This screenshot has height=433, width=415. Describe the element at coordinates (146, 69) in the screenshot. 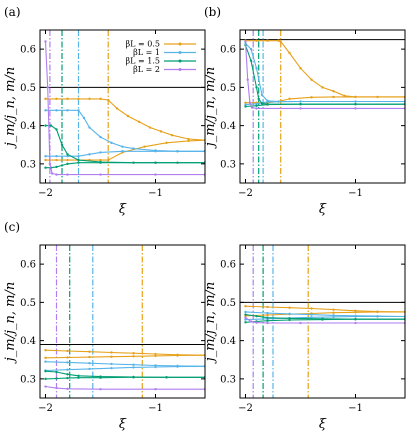

I see `legend-label: βL = 2` at that location.